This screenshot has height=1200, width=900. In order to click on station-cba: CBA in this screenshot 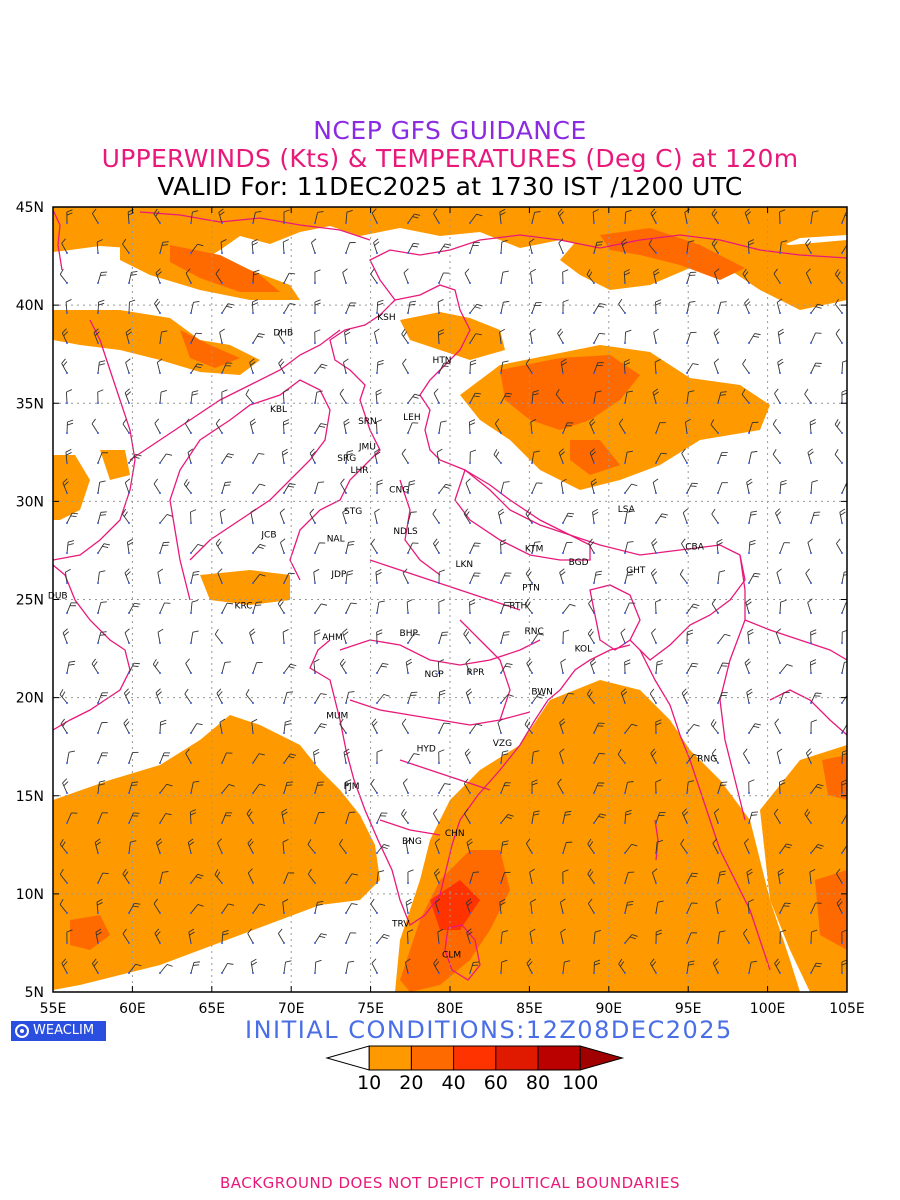, I will do `click(694, 548)`.